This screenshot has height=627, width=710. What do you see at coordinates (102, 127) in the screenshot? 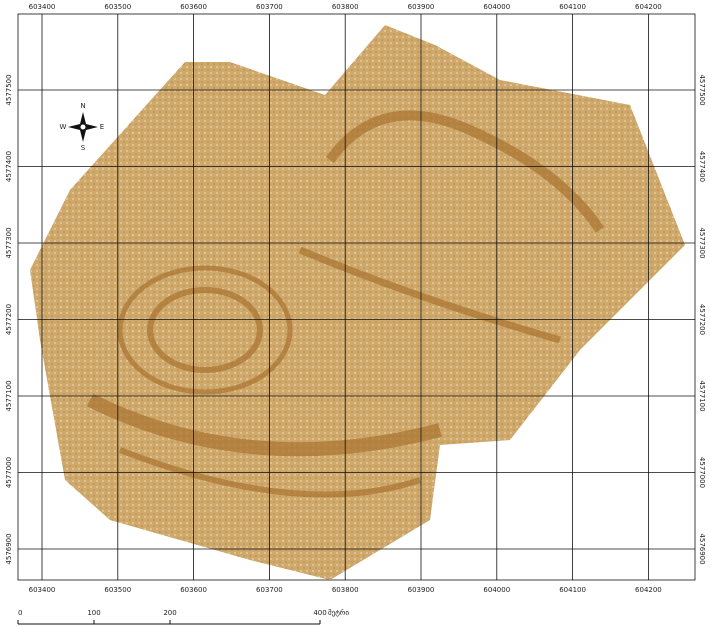
I see `compass-e: E` at bounding box center [102, 127].